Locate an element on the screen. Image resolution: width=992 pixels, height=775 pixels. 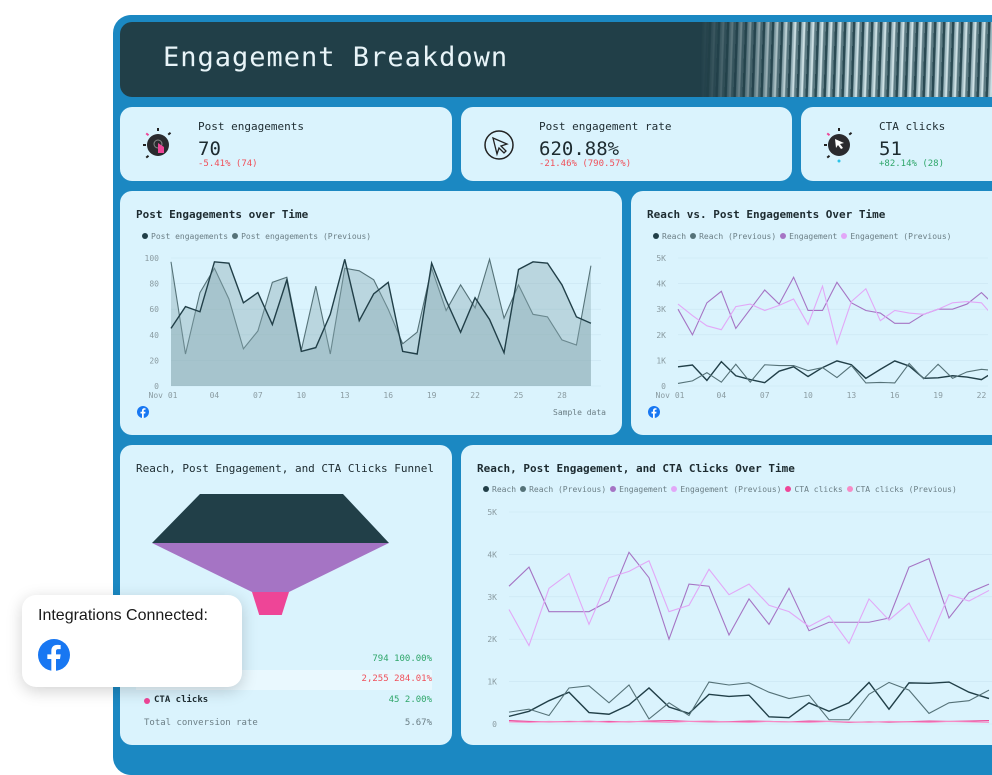
series-line-post-engagements-previous- is located at coordinates (381, 306).